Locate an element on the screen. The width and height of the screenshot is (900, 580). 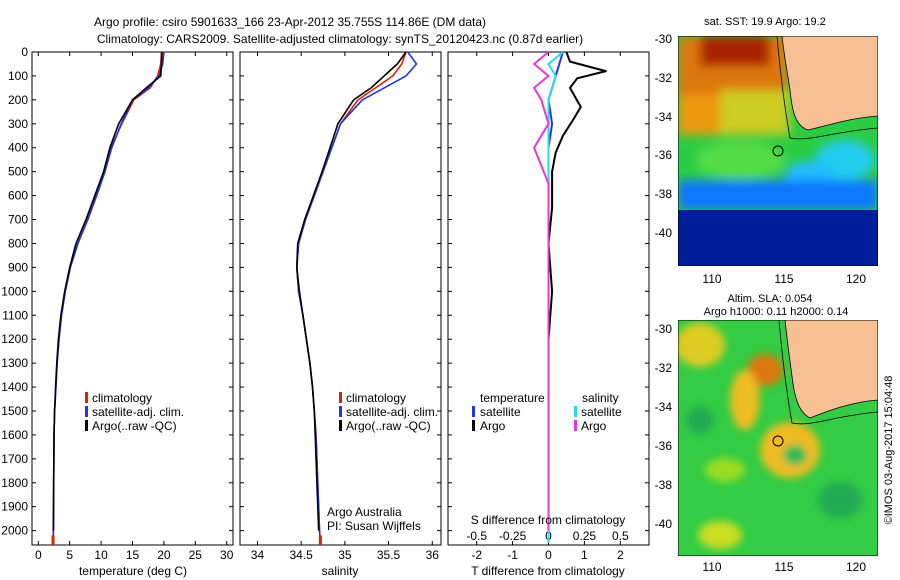
depth-tick-label: 300 is located at coordinates (18, 124).